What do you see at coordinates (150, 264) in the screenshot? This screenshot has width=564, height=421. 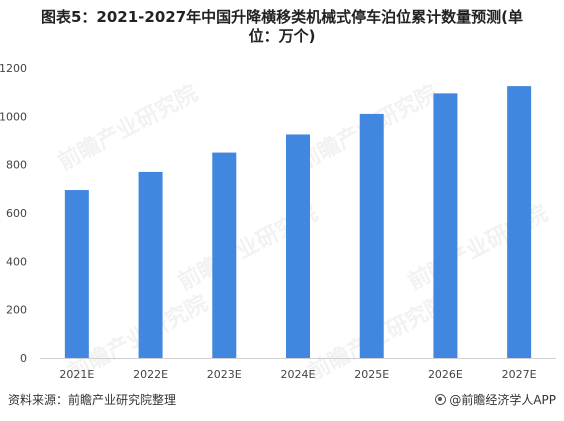 I see `bar-2022E` at bounding box center [150, 264].